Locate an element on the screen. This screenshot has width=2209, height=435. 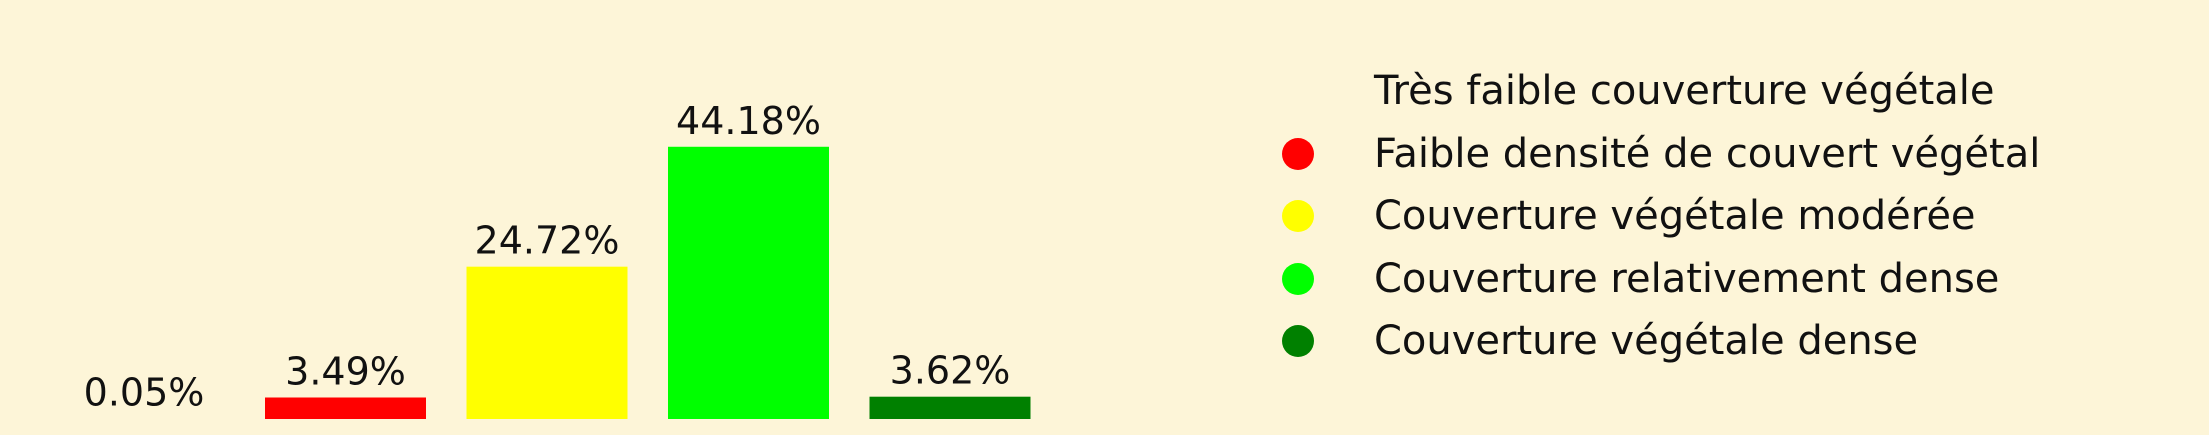
legend-item-3: Couverture relativement dense is located at coordinates (1712, 279).